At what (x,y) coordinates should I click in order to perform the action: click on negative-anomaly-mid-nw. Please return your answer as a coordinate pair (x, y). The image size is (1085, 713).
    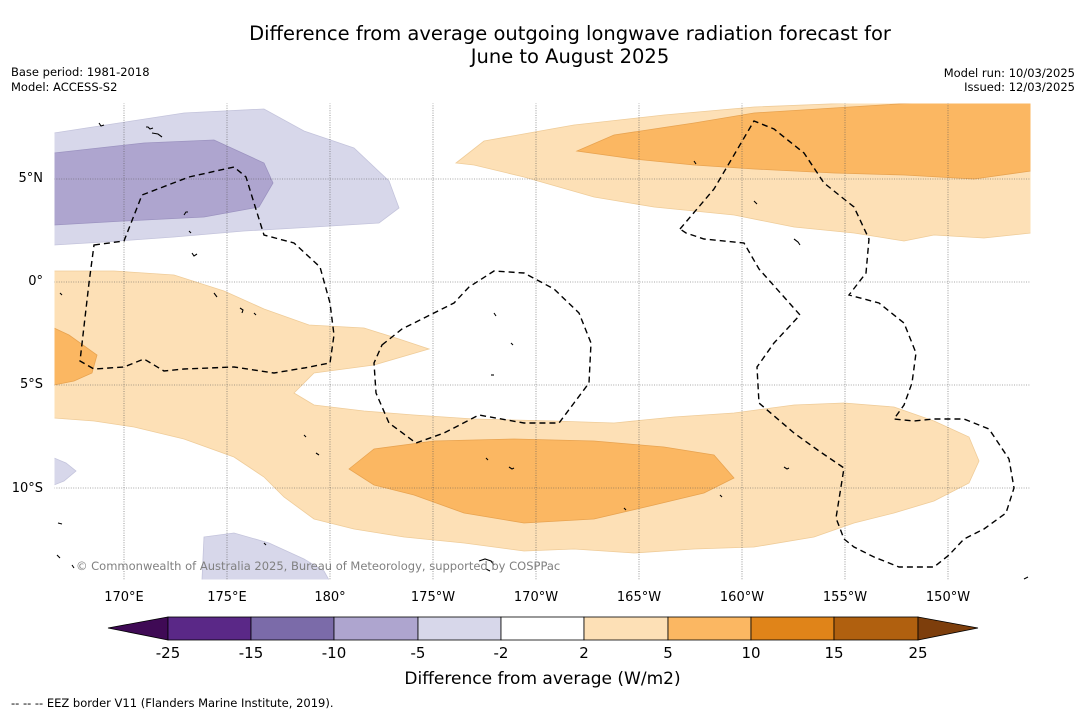
    Looking at the image, I should click on (164, 182).